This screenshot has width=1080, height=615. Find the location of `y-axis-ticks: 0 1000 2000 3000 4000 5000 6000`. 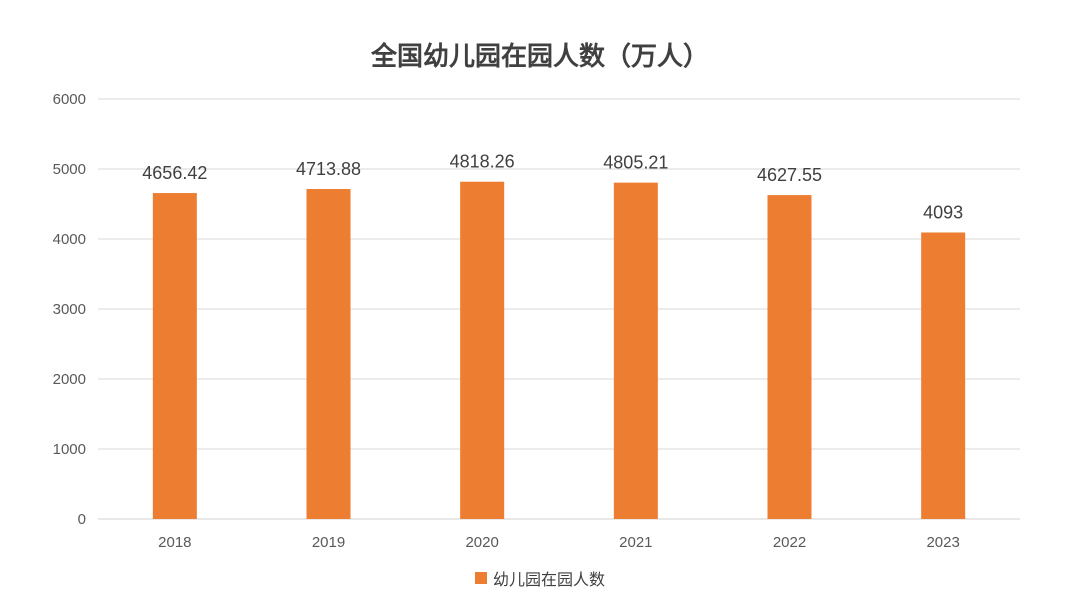

y-axis-ticks: 0 1000 2000 3000 4000 5000 6000 is located at coordinates (69, 309).